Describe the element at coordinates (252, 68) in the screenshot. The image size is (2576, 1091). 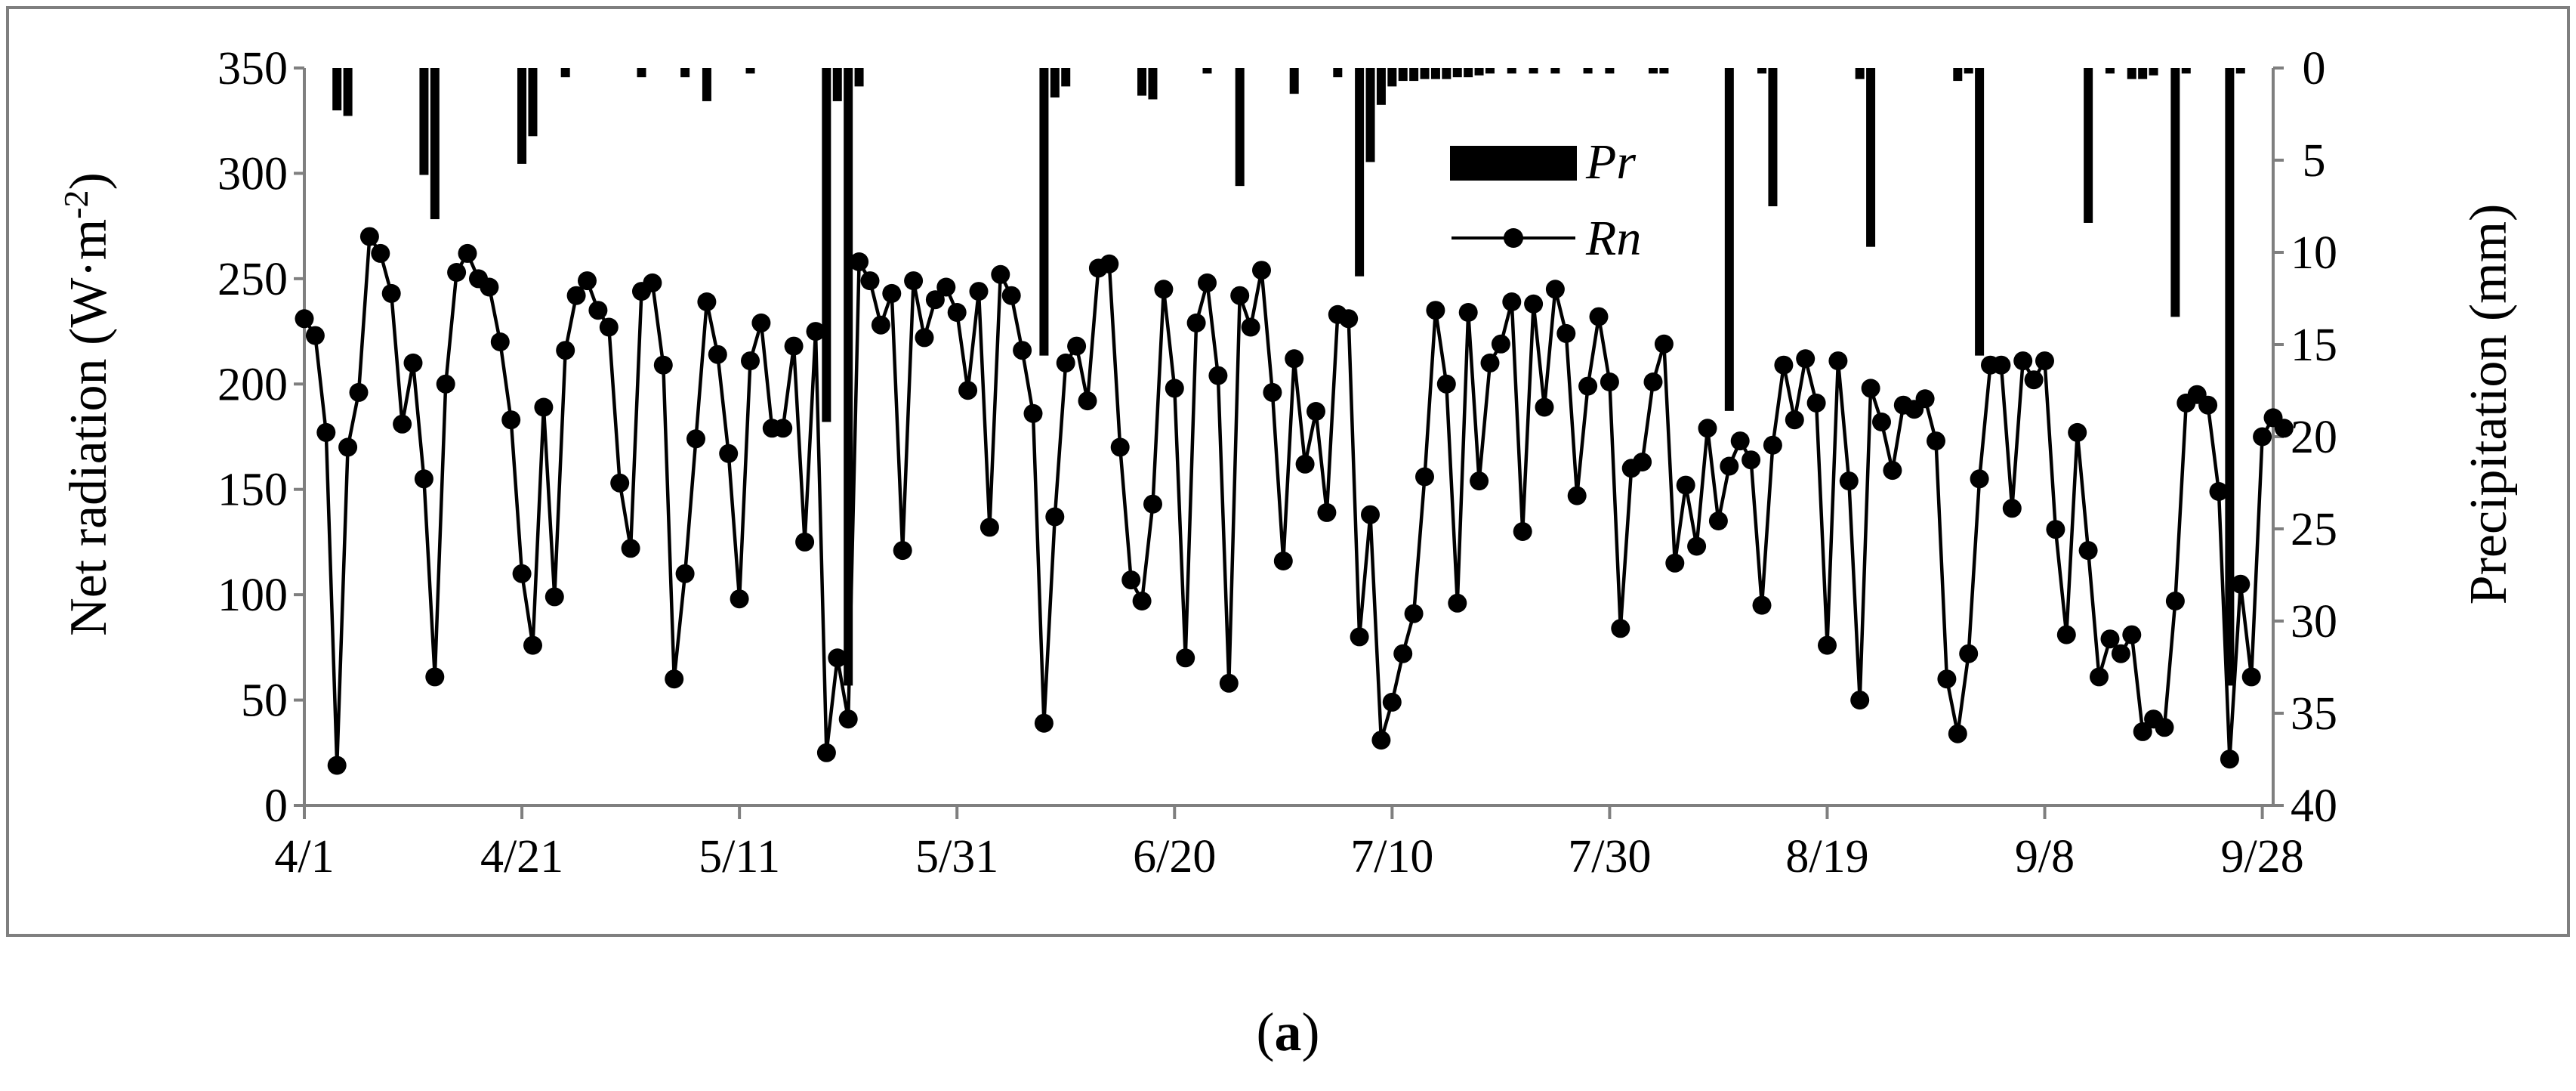
I see `y-left-tick-label: 350` at that location.